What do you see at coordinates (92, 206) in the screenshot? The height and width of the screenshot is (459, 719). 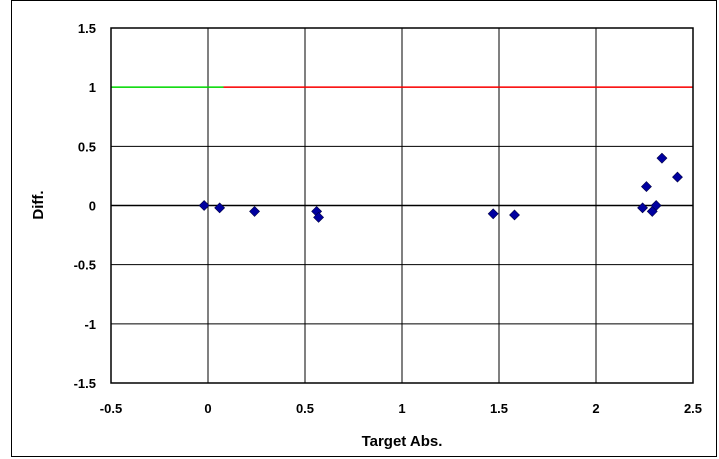 I see `y-tick-label: 0` at bounding box center [92, 206].